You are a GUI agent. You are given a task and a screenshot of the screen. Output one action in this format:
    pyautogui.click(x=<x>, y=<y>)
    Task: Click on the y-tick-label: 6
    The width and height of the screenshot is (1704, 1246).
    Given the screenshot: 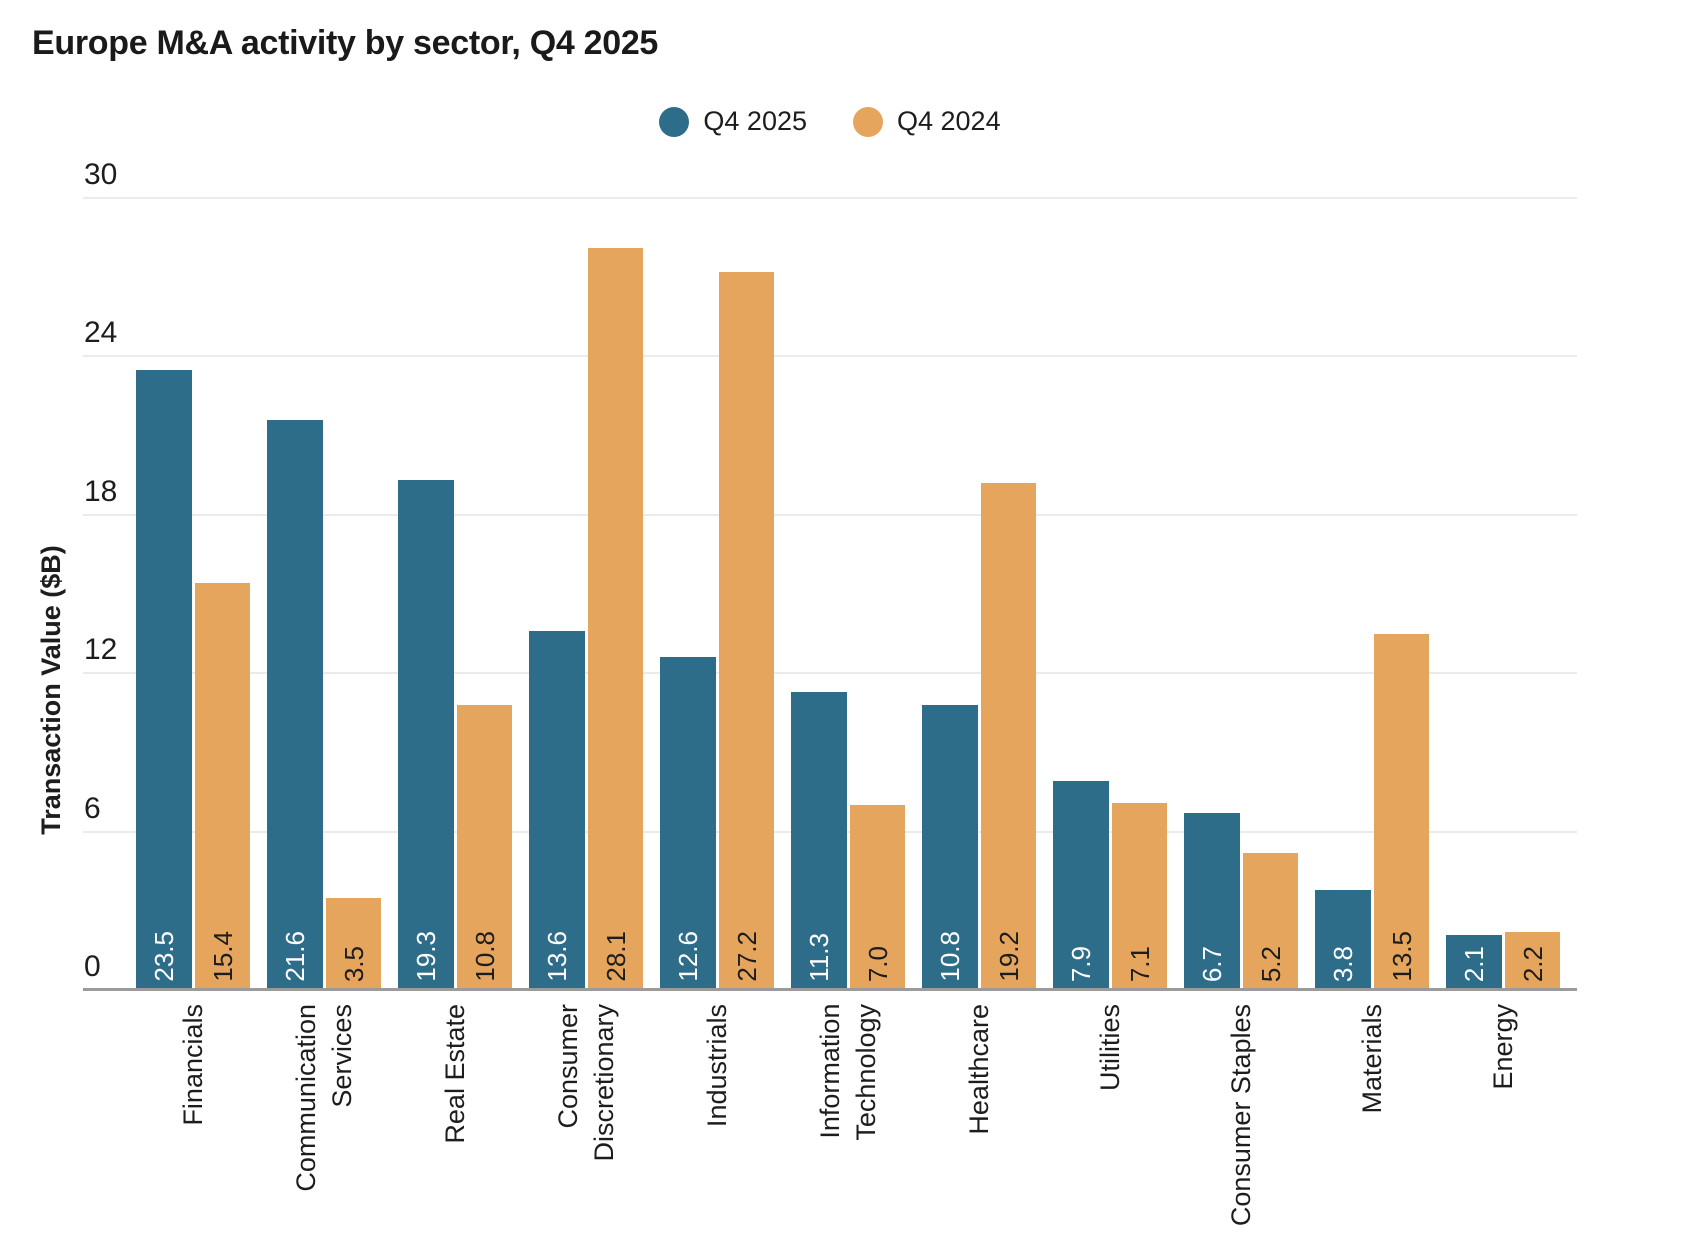 What is the action you would take?
    pyautogui.click(x=92, y=808)
    